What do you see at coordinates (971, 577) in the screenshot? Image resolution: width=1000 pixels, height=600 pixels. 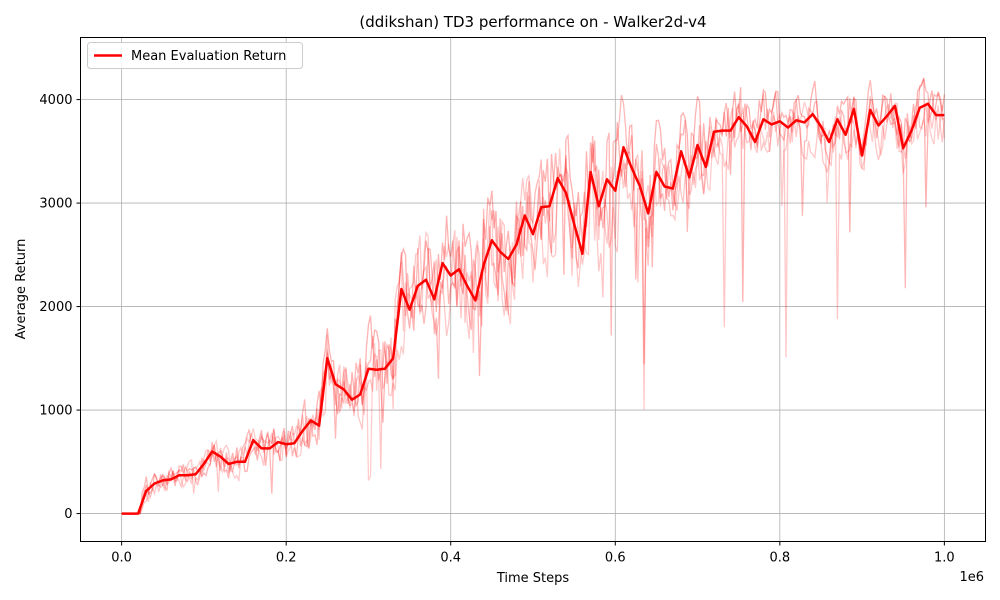 I see `x-axis-offset-label: 1e6` at bounding box center [971, 577].